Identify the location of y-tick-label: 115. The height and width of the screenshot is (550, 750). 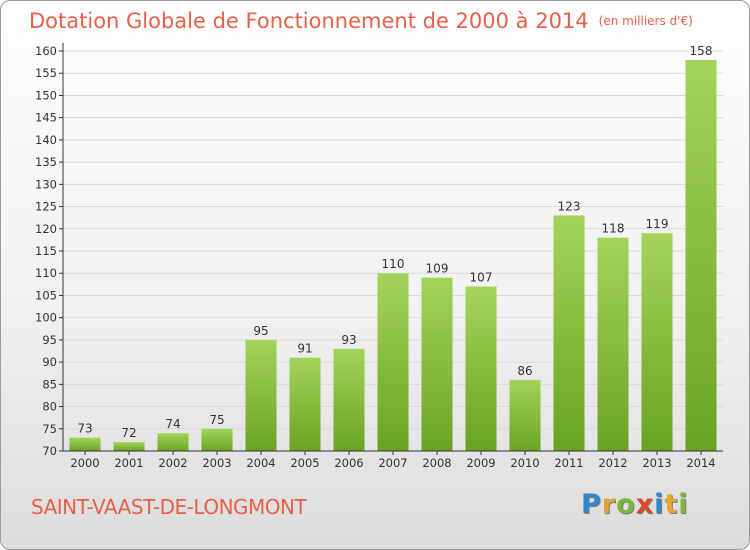
(46, 251).